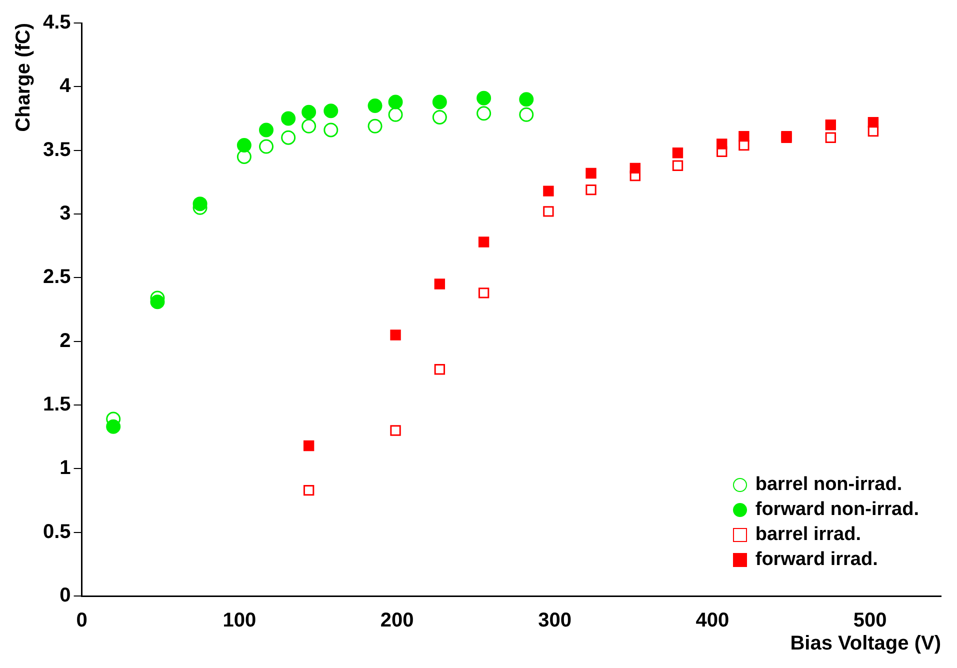  Describe the element at coordinates (56, 531) in the screenshot. I see `y-tick-label: 0.5` at that location.